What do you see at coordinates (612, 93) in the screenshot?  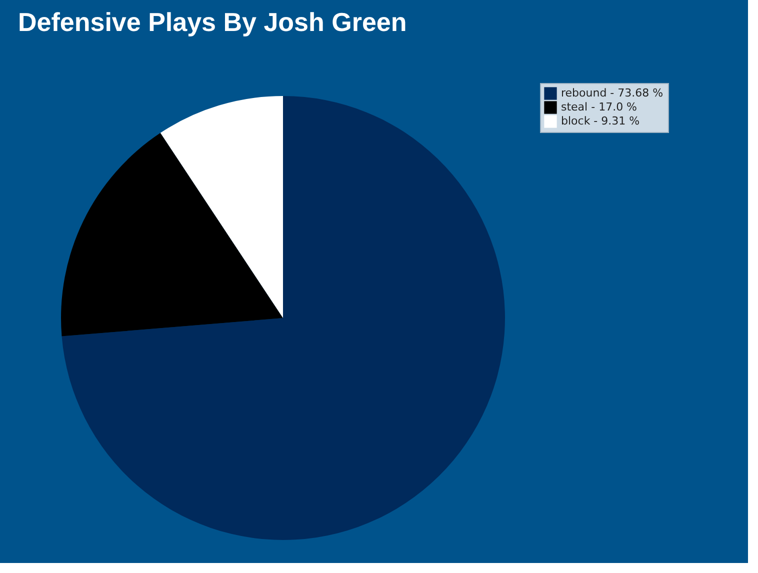 I see `legend-label: rebound - 73.68 %` at bounding box center [612, 93].